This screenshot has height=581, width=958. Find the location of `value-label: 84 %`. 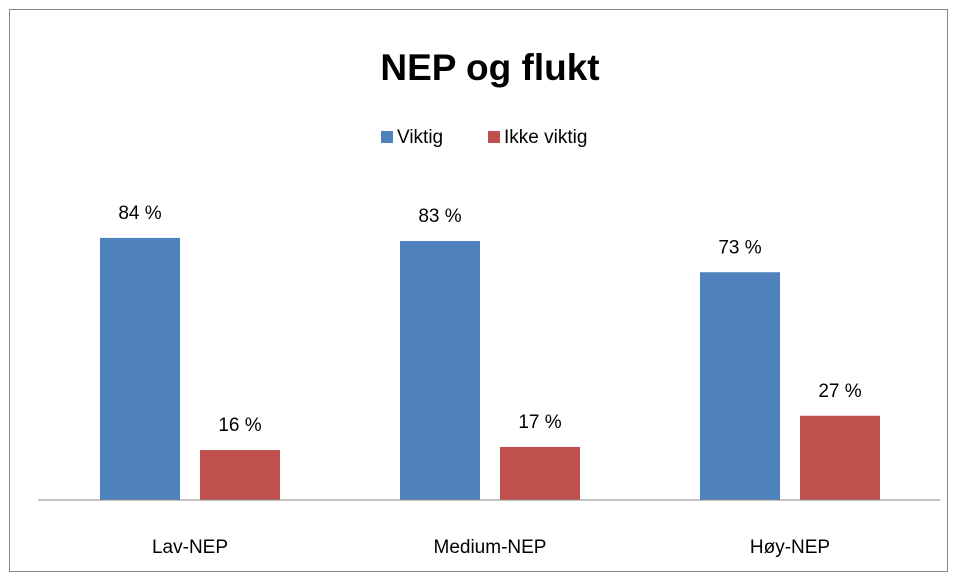

value-label: 84 % is located at coordinates (139, 213).